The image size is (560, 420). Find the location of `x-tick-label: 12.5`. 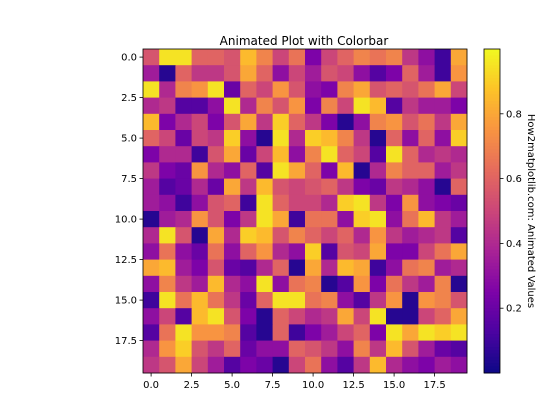

x-tick-label: 12.5 is located at coordinates (353, 385).